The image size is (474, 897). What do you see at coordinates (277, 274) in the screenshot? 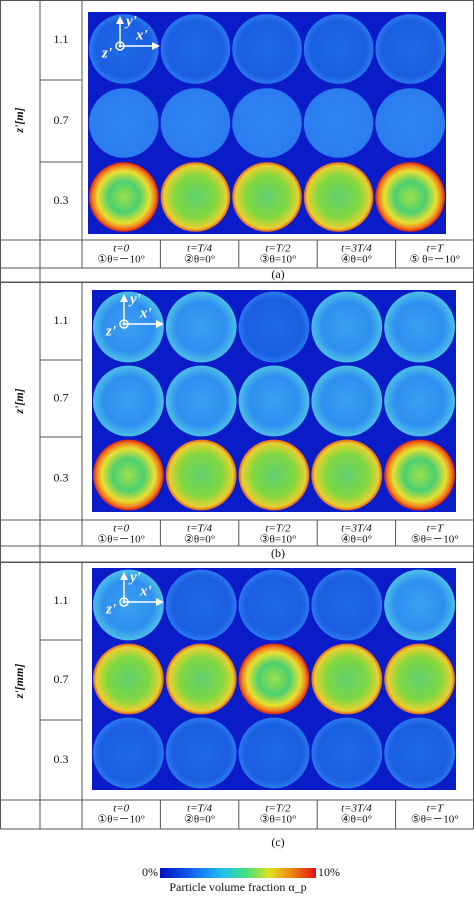
I see `panel-caption: (a)` at bounding box center [277, 274].